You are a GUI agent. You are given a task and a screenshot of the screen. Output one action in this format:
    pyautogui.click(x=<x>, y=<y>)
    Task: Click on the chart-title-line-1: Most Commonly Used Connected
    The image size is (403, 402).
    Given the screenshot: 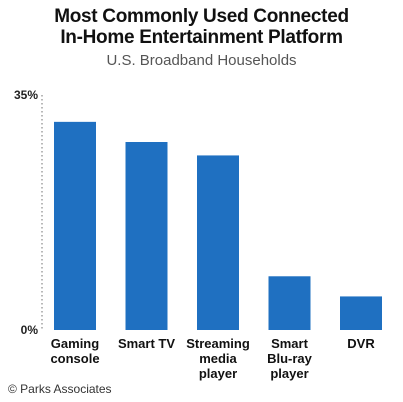 What is the action you would take?
    pyautogui.click(x=201, y=16)
    